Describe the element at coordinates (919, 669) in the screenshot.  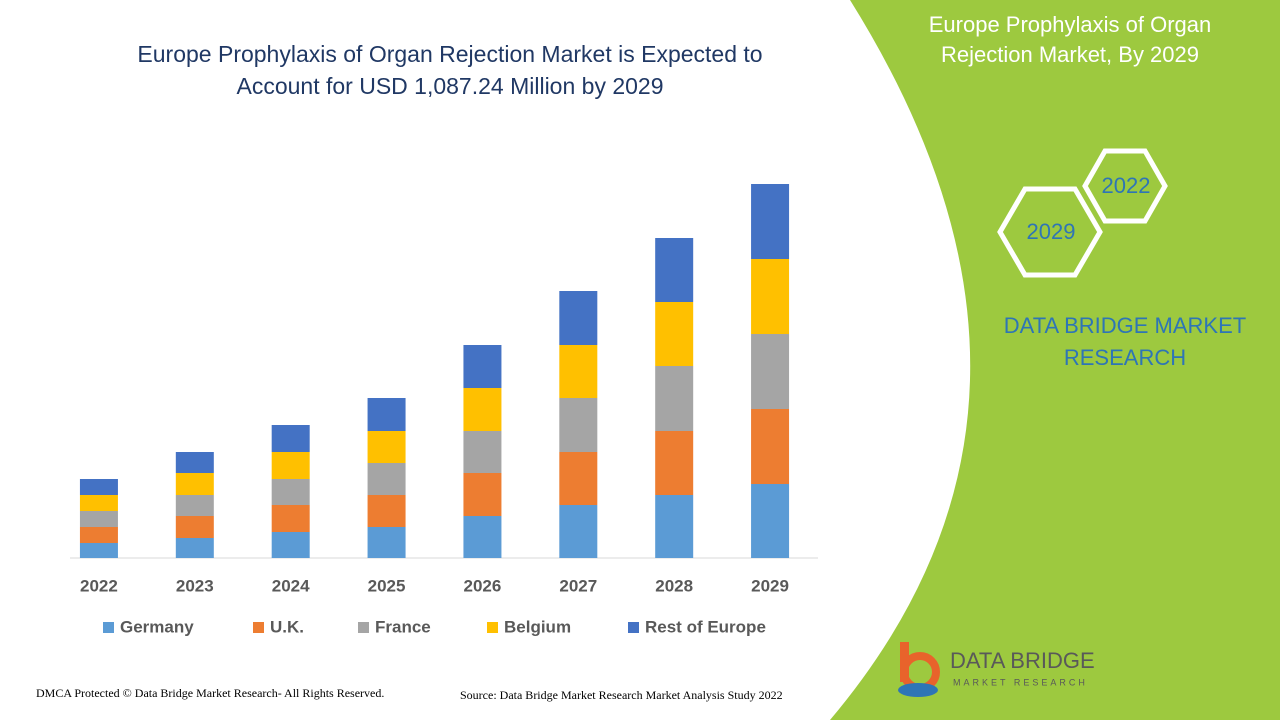
I see `logo-icon` at that location.